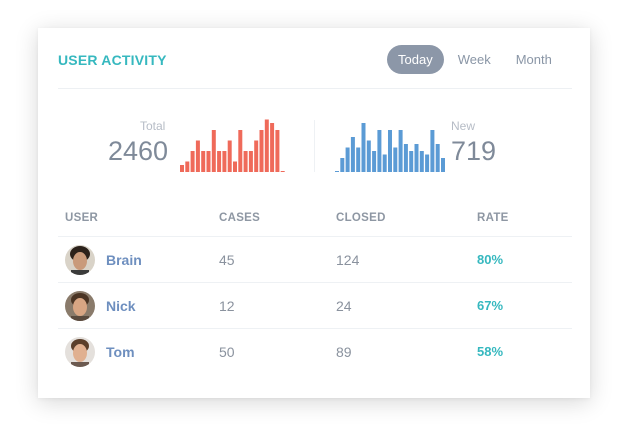 The image size is (640, 438). Describe the element at coordinates (533, 59) in the screenshot. I see `tab-month: Month` at that location.